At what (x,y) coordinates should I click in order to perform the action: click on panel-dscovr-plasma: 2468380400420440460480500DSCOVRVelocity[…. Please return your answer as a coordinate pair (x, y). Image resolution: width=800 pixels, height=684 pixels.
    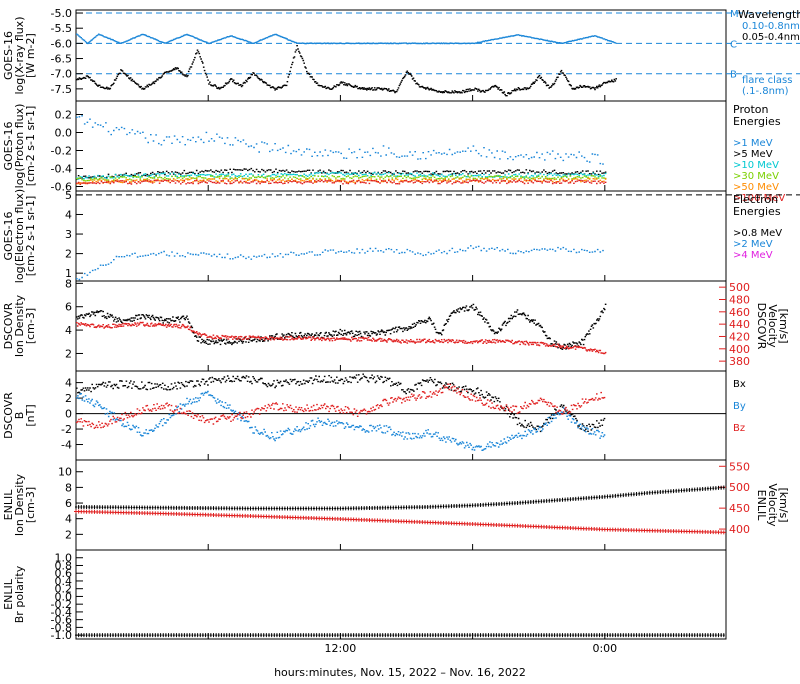
    Looking at the image, I should click on (396, 324).